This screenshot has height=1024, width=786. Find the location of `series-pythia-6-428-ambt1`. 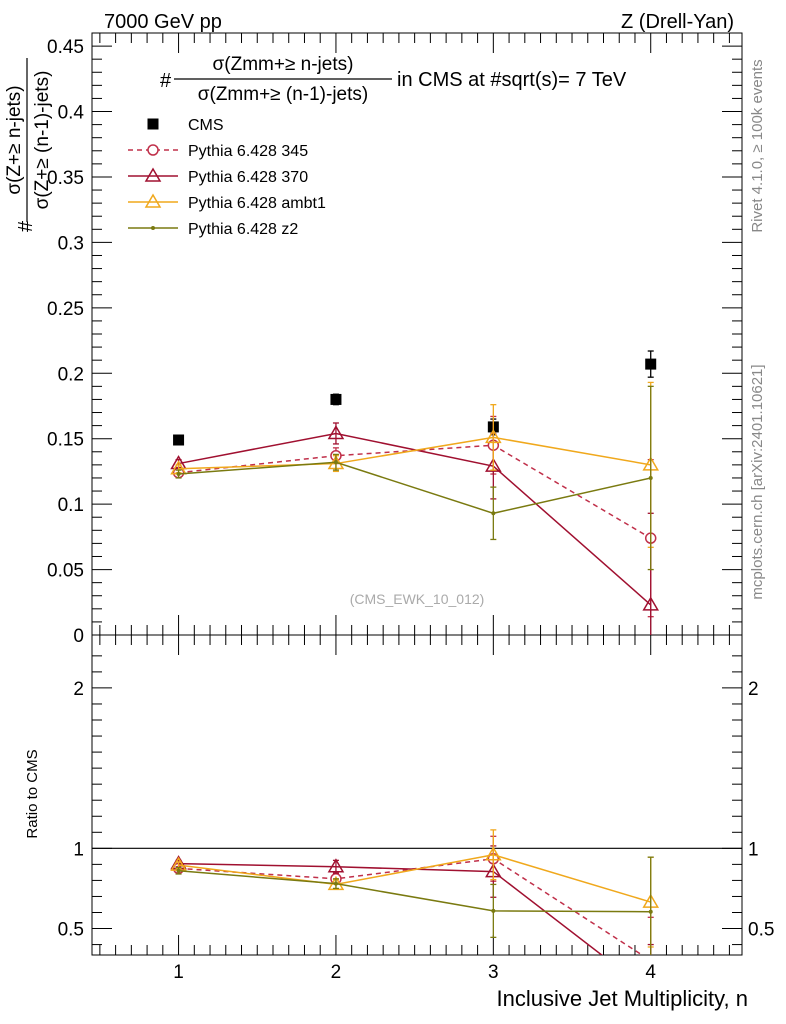

series-pythia-6-428-ambt1 is located at coordinates (415, 888).